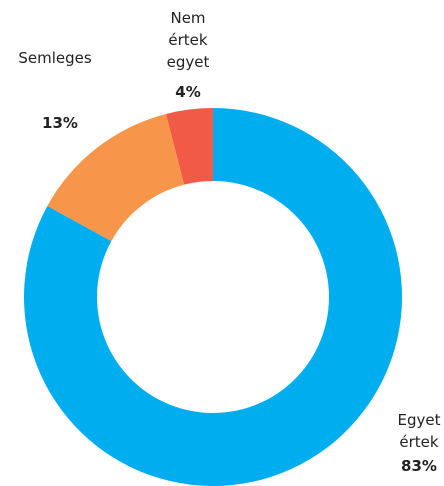  What do you see at coordinates (55, 58) in the screenshot?
I see `category-label: Semleges` at bounding box center [55, 58].